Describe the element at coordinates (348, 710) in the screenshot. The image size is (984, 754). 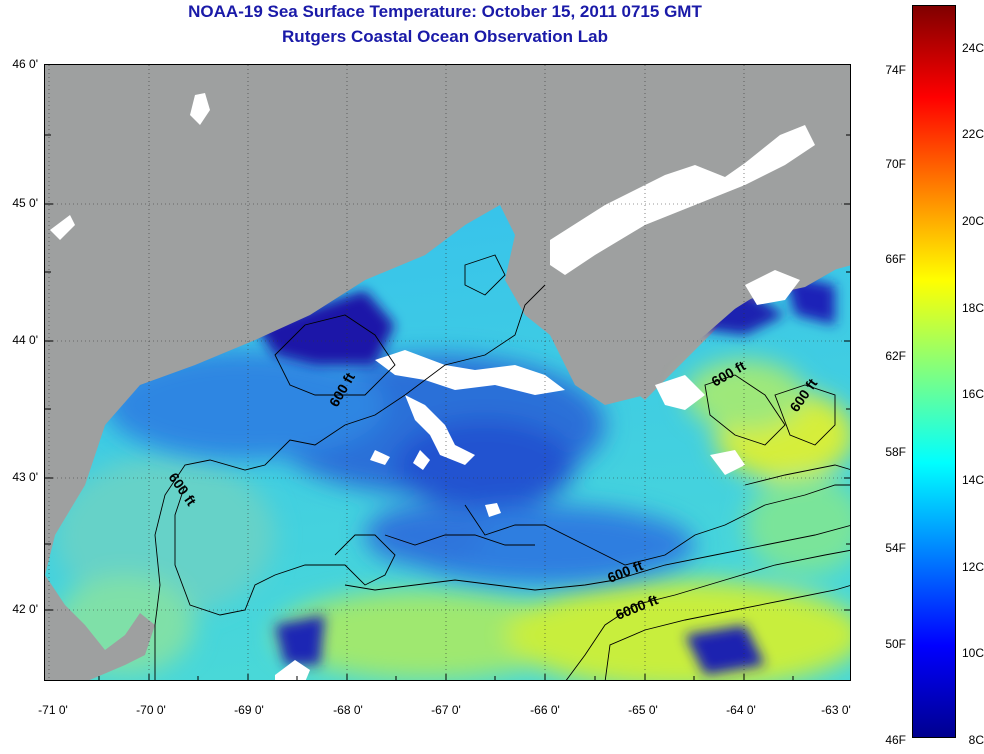
I see `longitude-label-68: -68 0'` at that location.